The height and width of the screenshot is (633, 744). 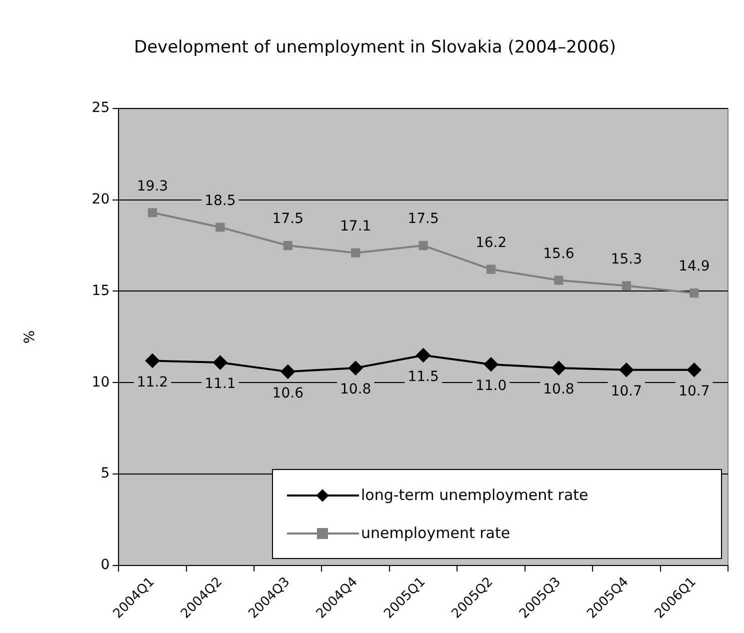 What do you see at coordinates (491, 386) in the screenshot?
I see `data-label: 11.0` at bounding box center [491, 386].